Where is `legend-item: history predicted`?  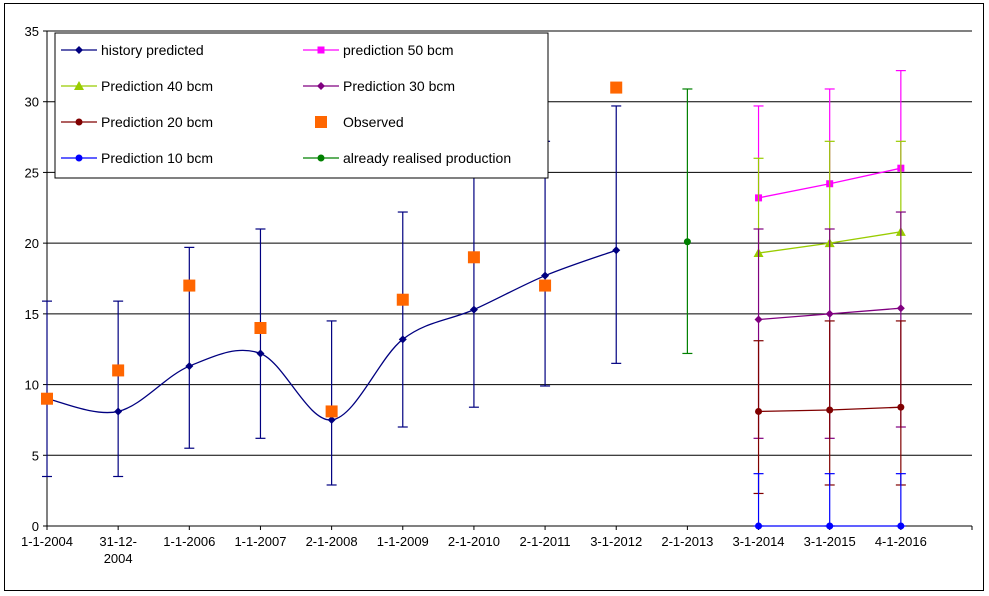 legend-item: history predicted is located at coordinates (132, 50).